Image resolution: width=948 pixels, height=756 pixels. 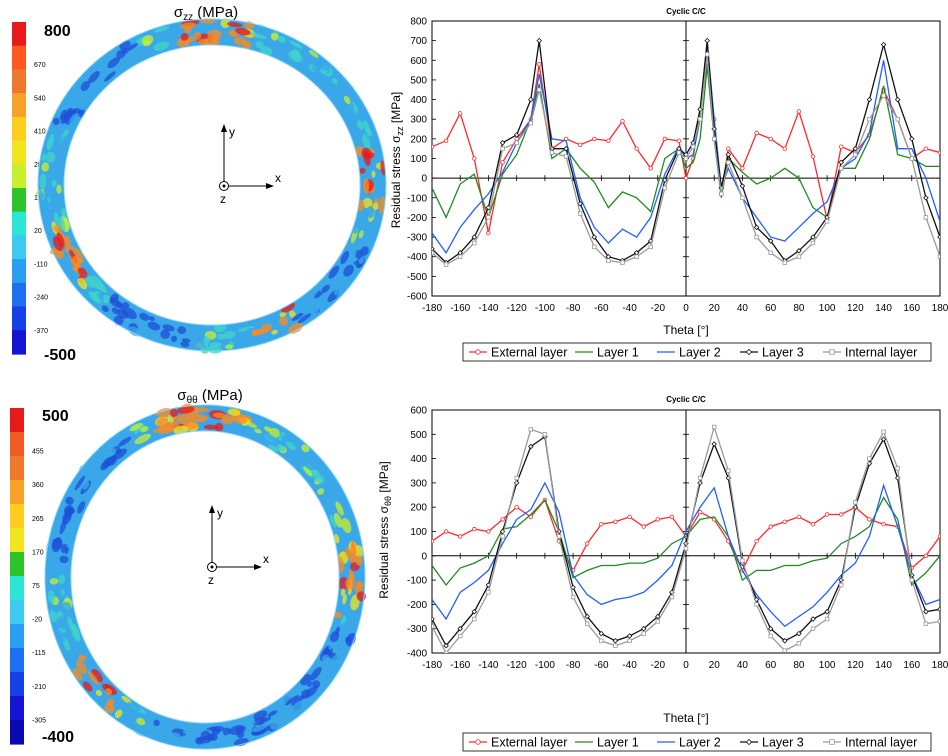 I want to click on colorbar: 500 -400 455 360 265 170 75 -20 -115 -210 -305, so click(x=42, y=577).